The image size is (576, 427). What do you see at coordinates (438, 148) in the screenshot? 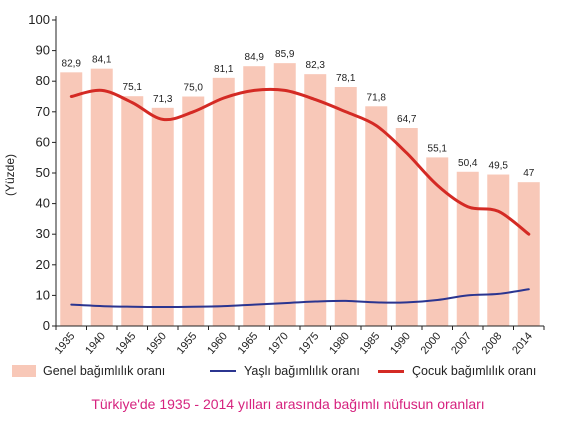
I see `bar-value-label: 55,1` at bounding box center [438, 148].